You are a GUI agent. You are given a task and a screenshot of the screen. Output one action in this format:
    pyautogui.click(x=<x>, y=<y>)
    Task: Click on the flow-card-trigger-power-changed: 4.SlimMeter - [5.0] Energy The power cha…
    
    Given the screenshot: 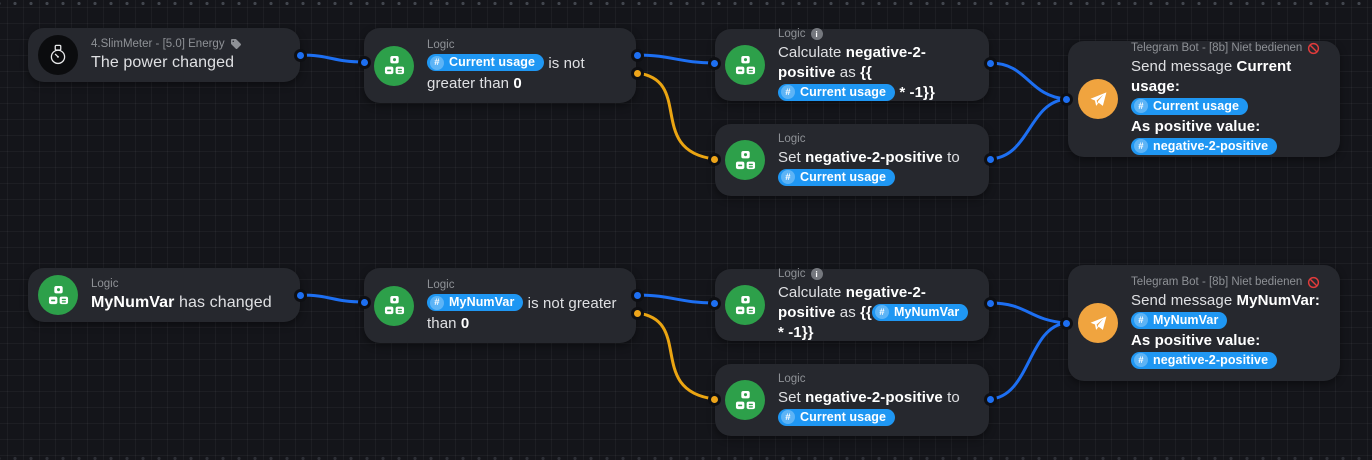 What is the action you would take?
    pyautogui.click(x=164, y=55)
    